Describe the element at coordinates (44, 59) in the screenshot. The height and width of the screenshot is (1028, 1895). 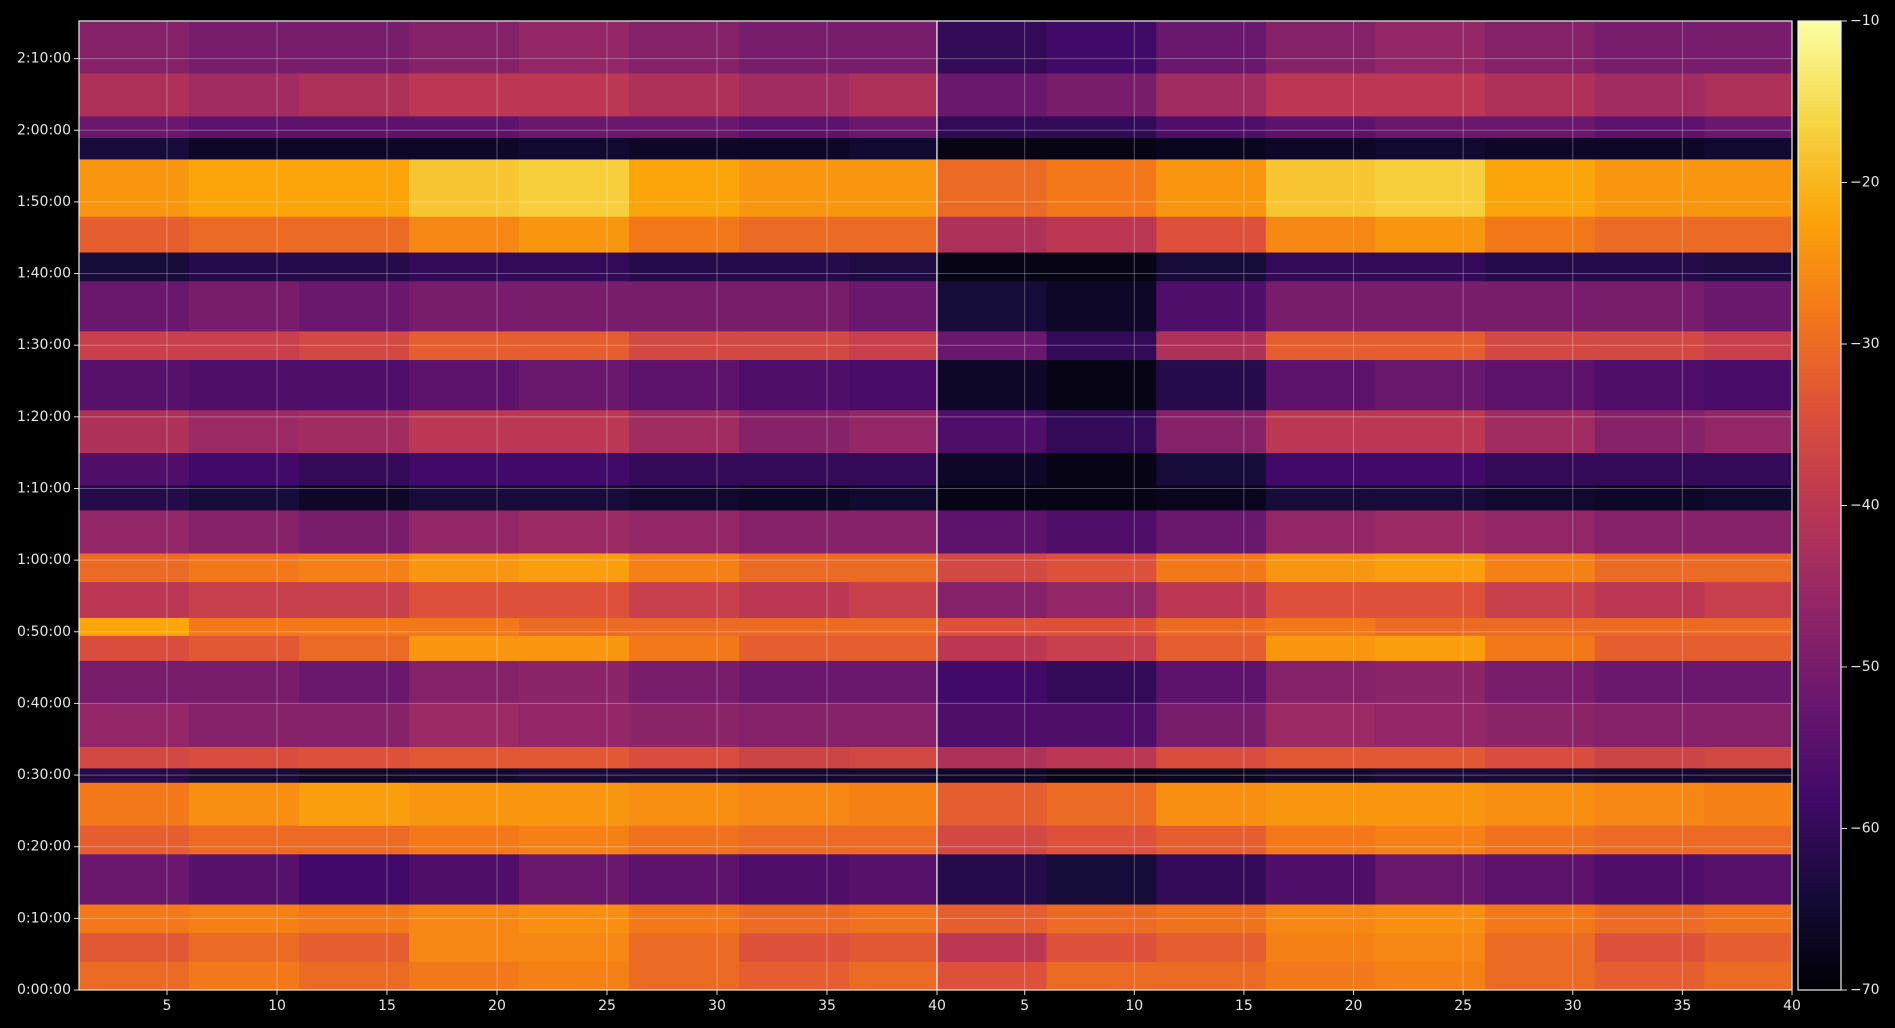
I see `y-tick-label: 2:10:00` at that location.